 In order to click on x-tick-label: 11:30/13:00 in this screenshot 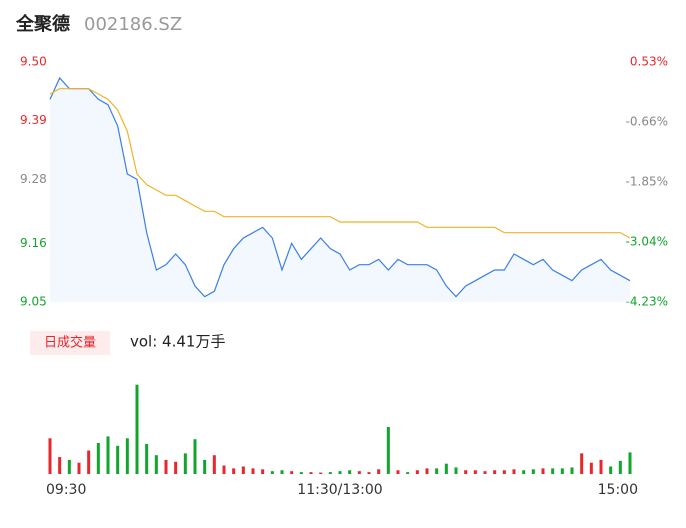, I will do `click(339, 490)`.